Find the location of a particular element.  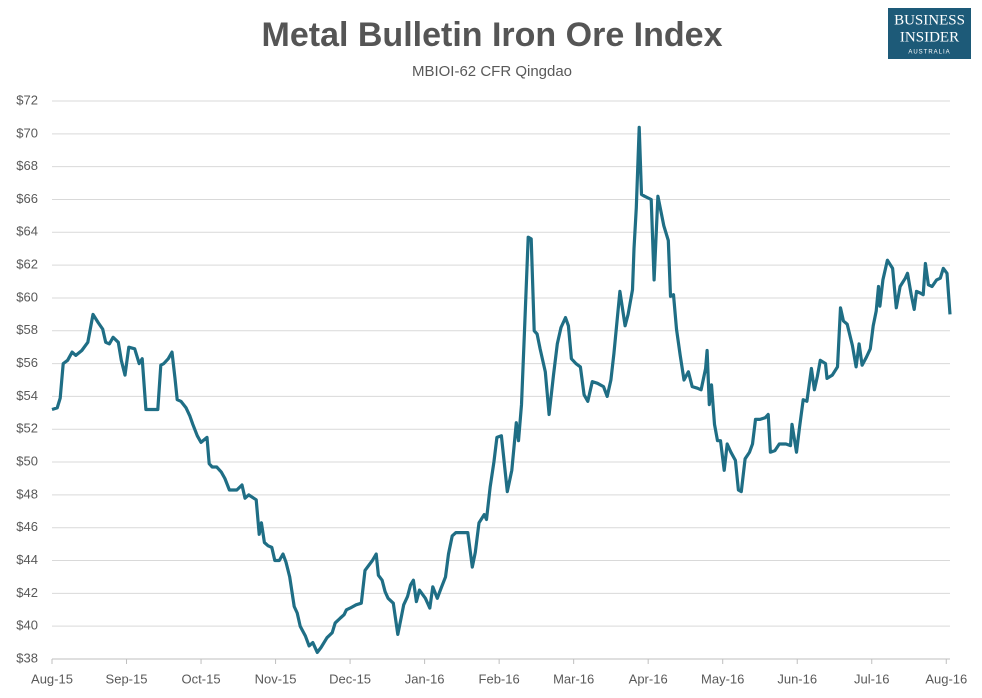

logo: BUSINESS INSIDER AUSTRALIA is located at coordinates (929, 33).